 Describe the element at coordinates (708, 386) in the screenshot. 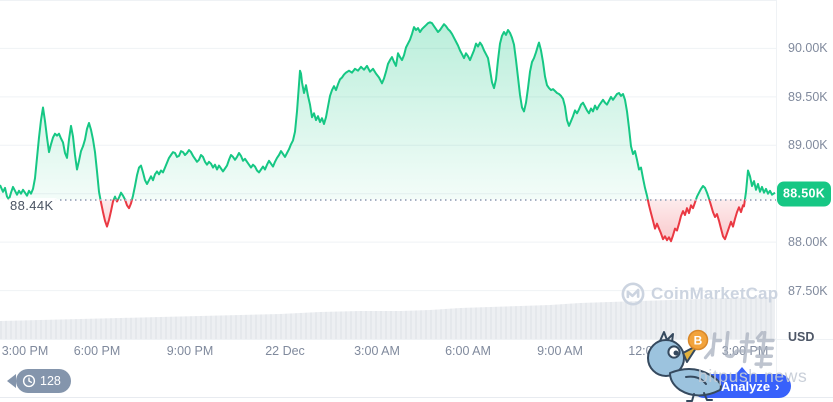

I see `coinmarketcap-icon` at that location.